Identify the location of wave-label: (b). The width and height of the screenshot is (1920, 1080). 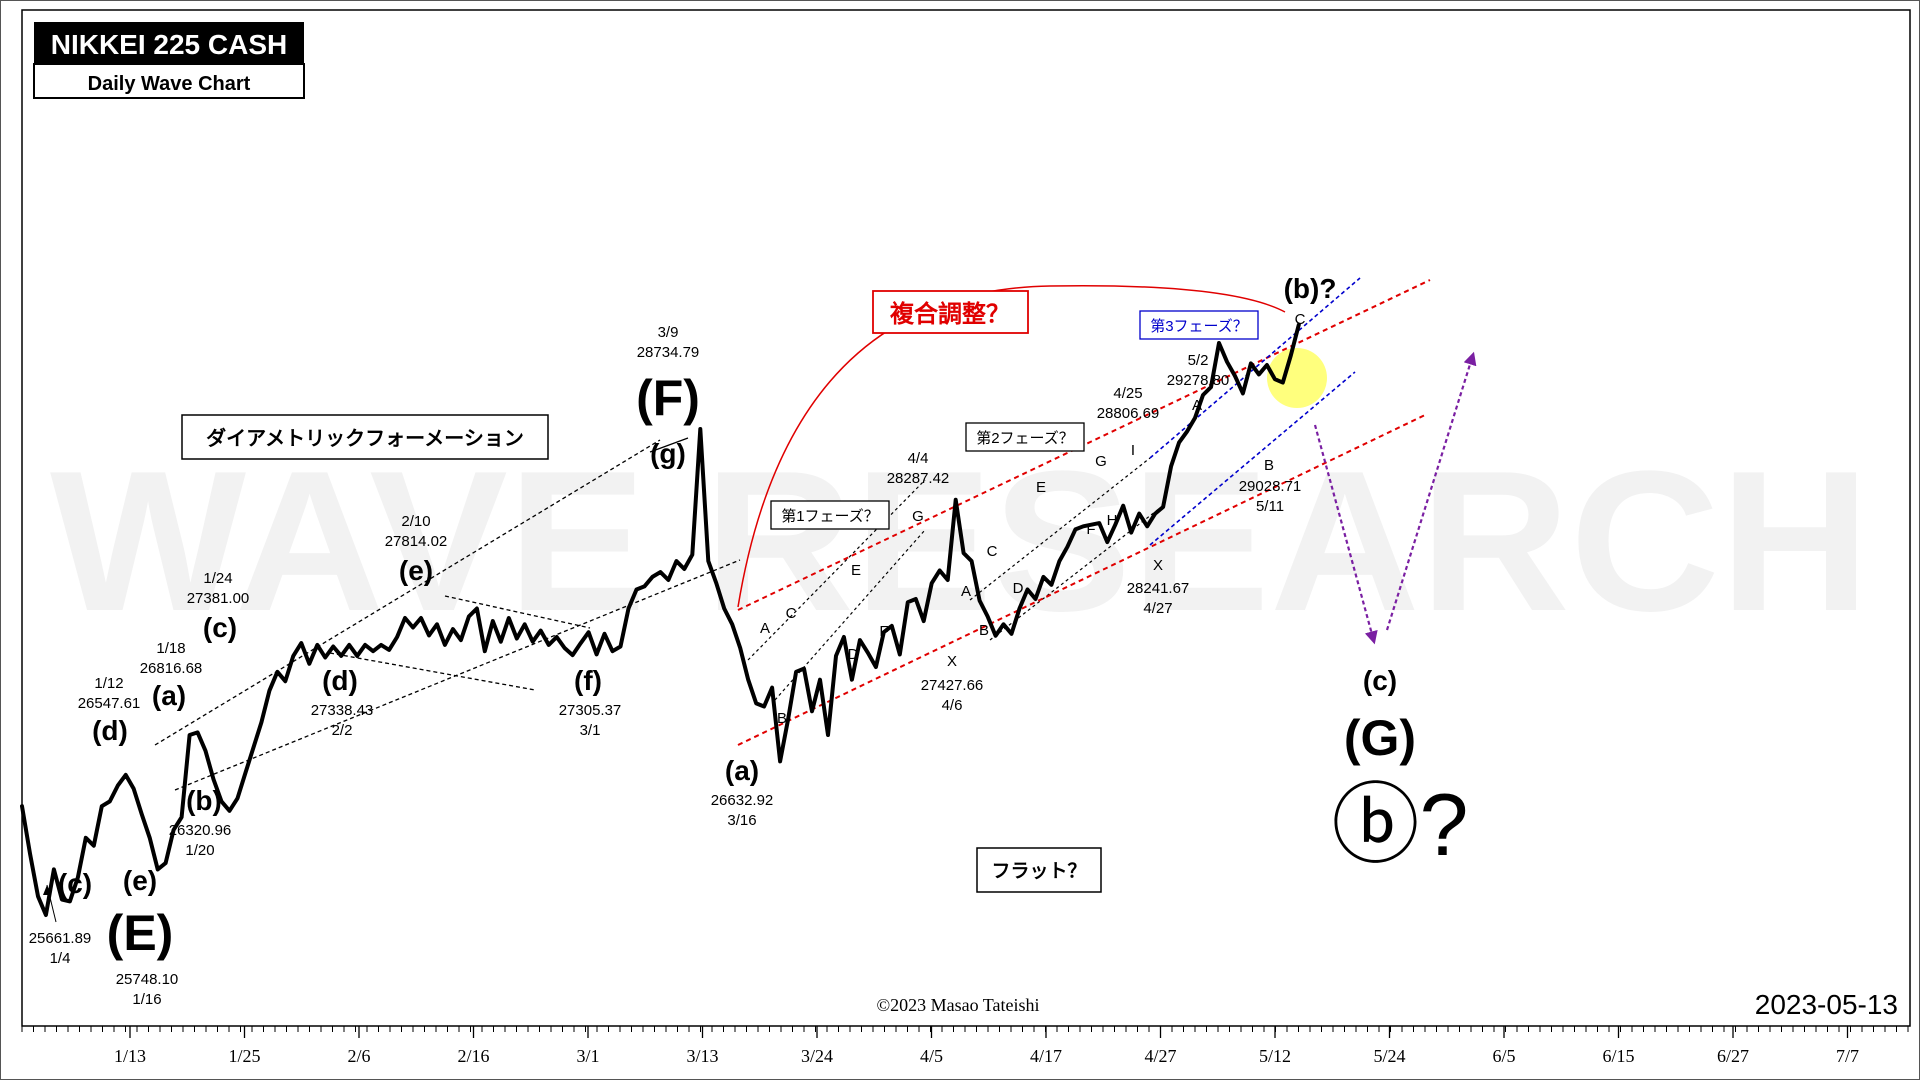
(204, 800).